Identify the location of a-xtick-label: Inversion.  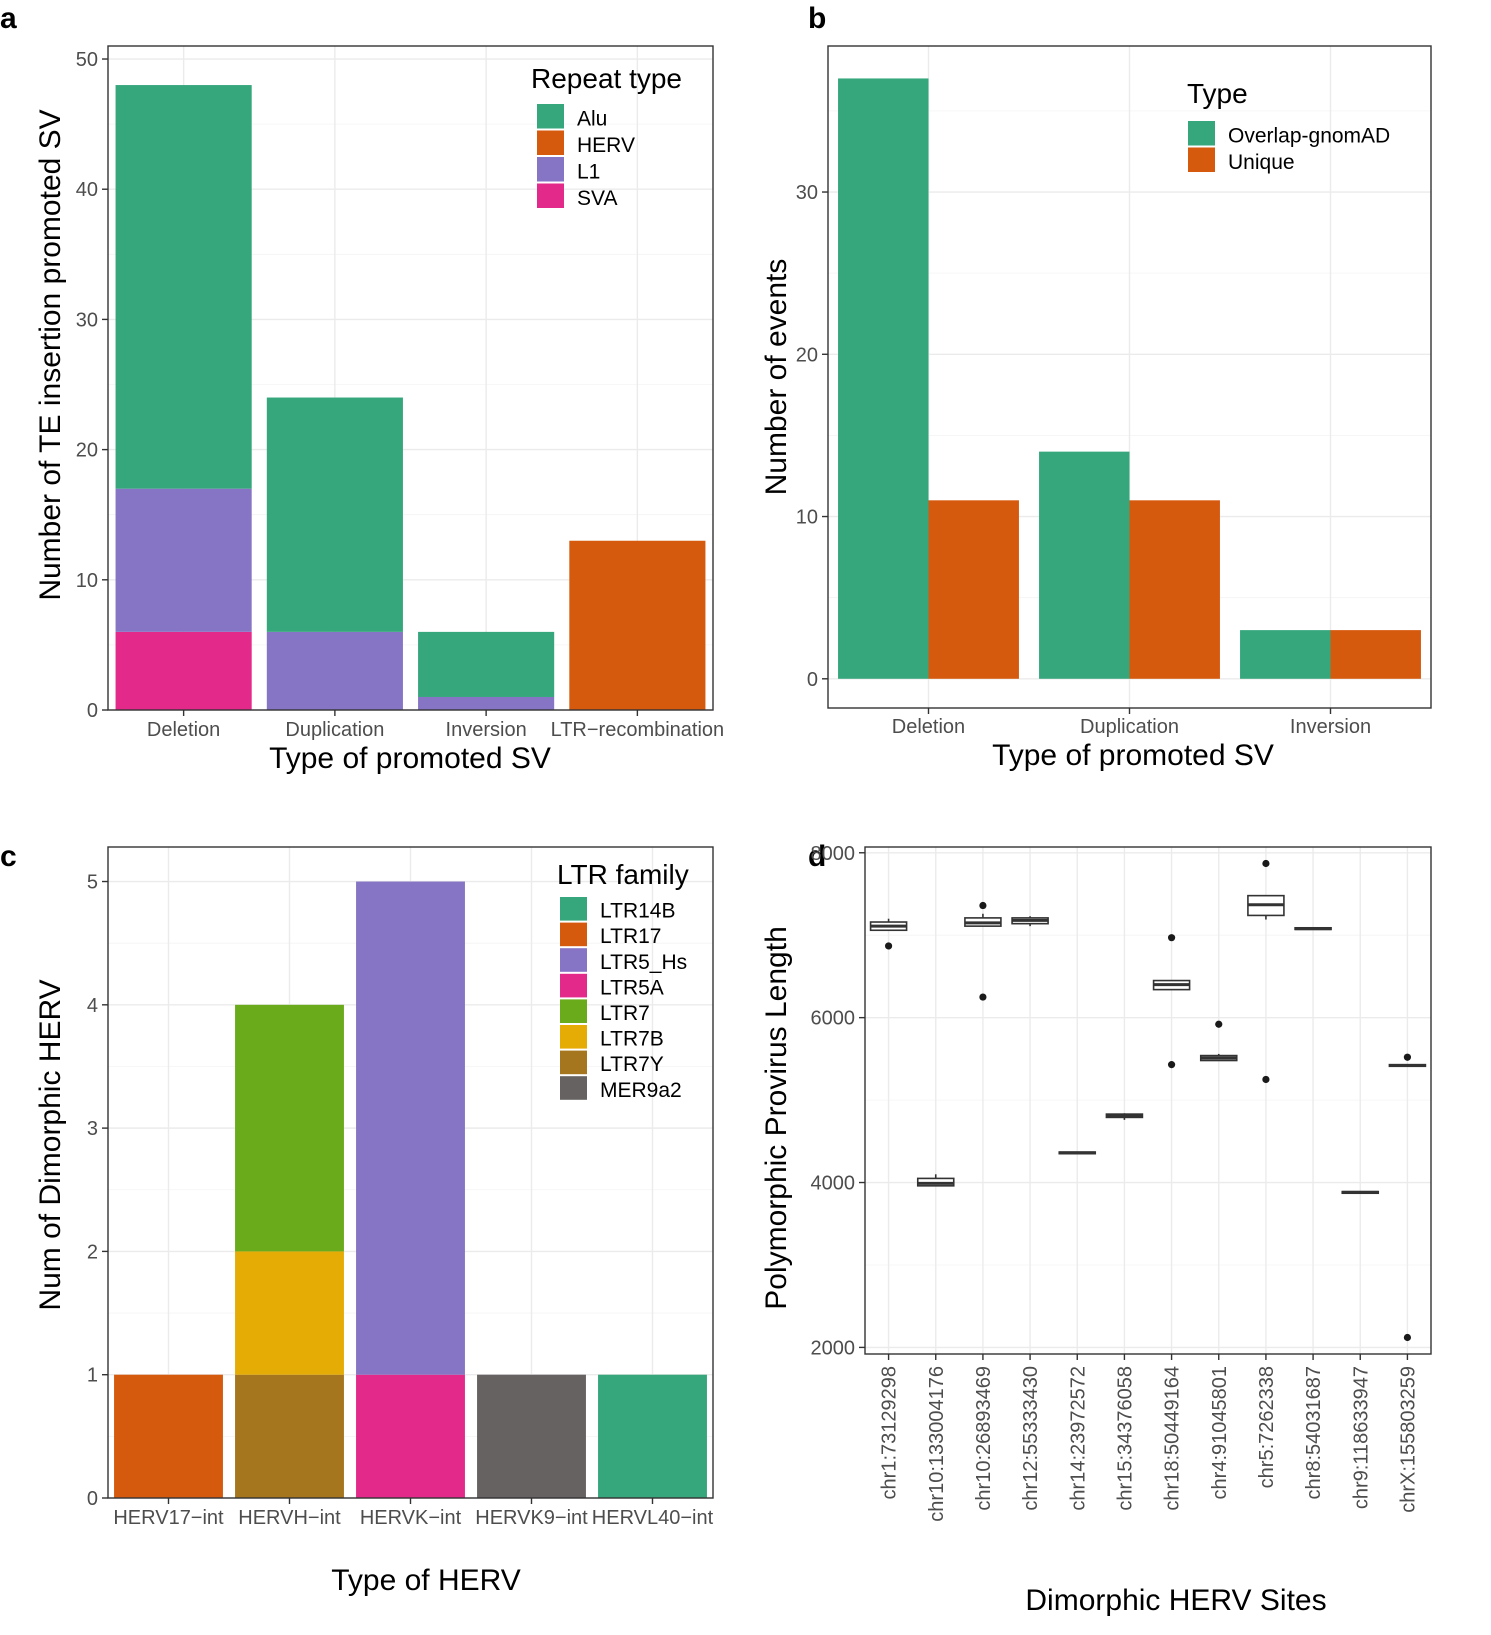
(486, 730).